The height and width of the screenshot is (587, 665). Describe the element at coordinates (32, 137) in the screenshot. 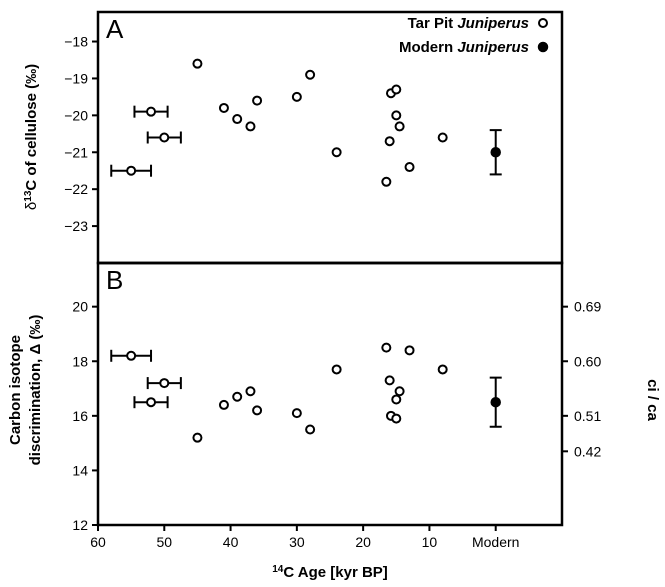

I see `panel-a-ylabel: δ13C of cellulose (‰)` at that location.